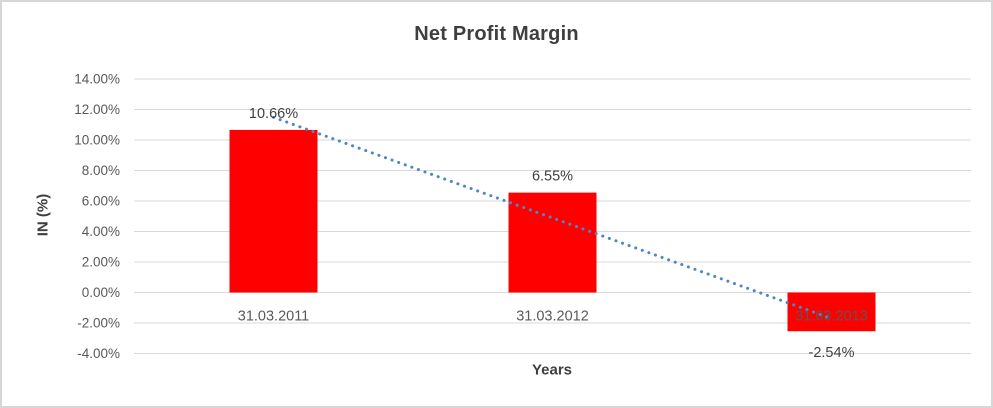 The width and height of the screenshot is (993, 408). I want to click on category-label: 31.03.2012, so click(552, 317).